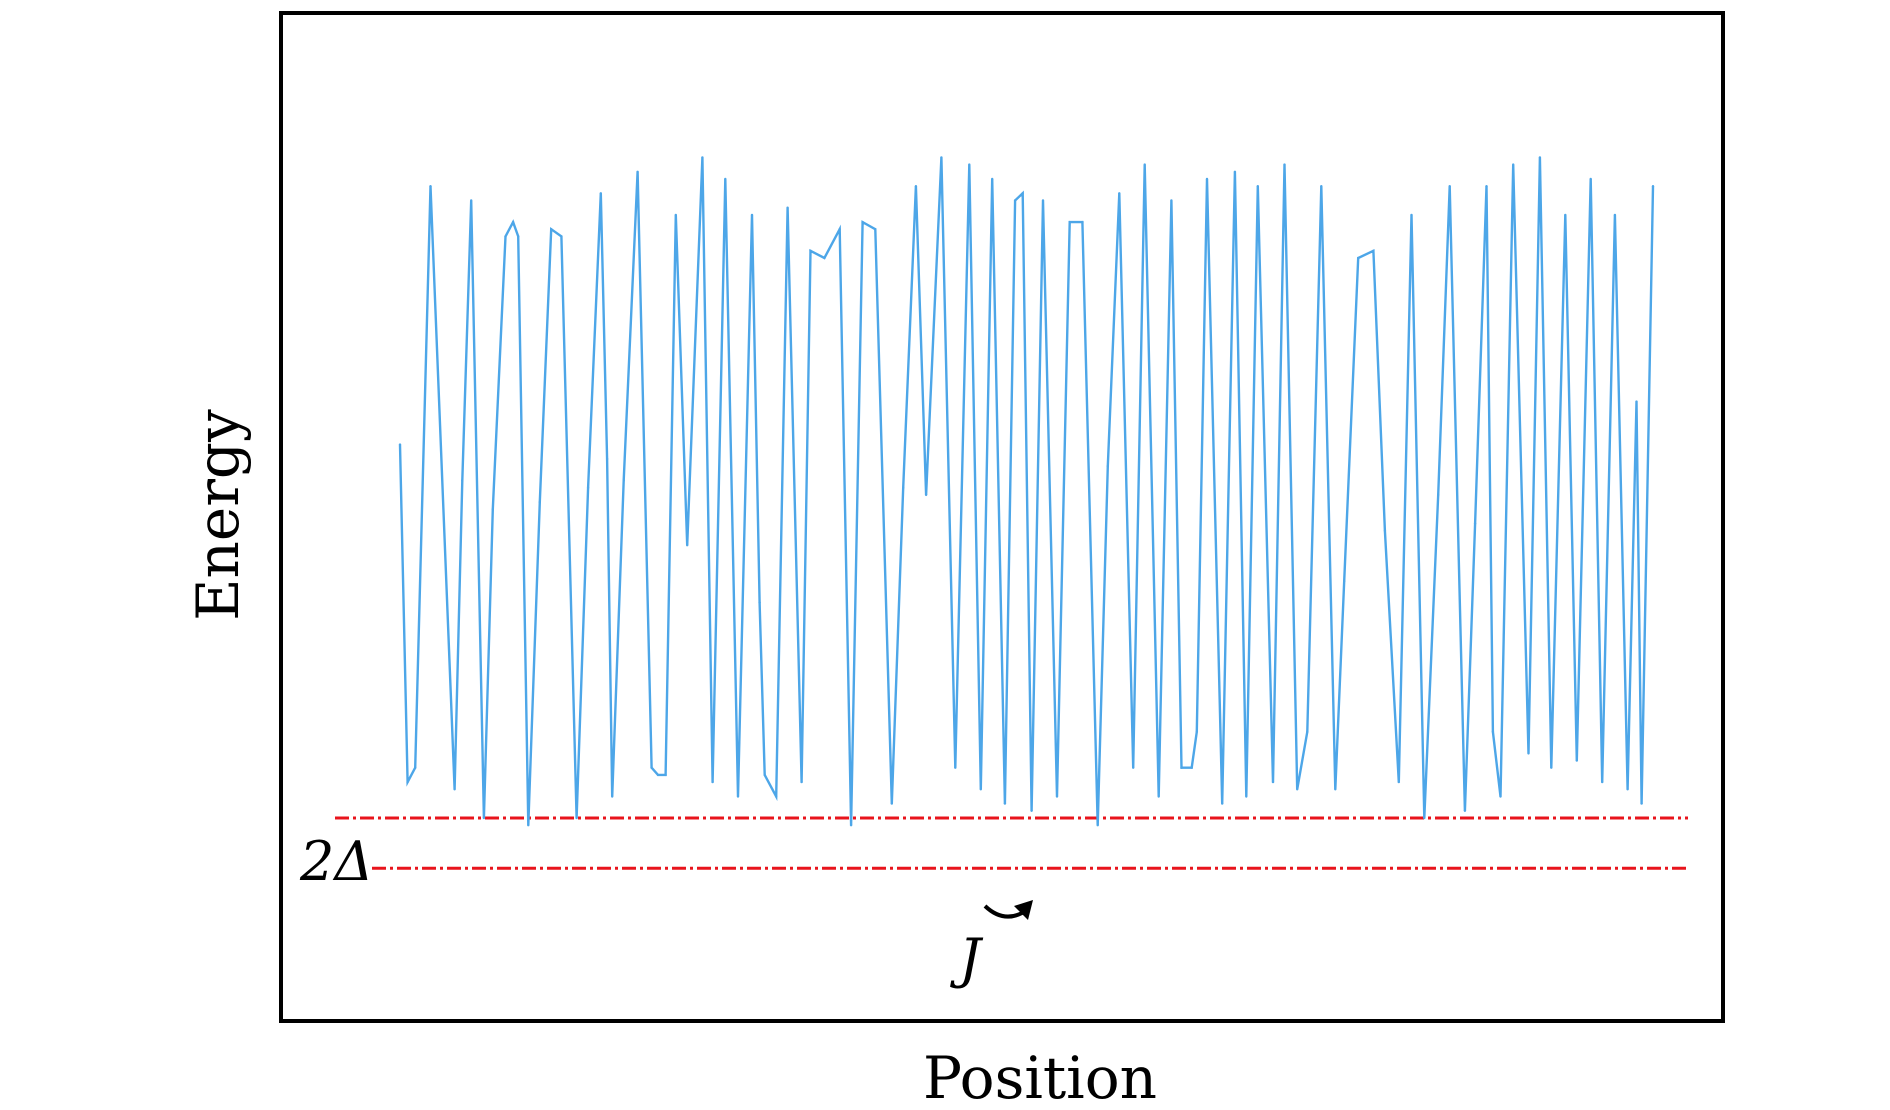  Describe the element at coordinates (336, 861) in the screenshot. I see `gap-label: 2Δ` at that location.